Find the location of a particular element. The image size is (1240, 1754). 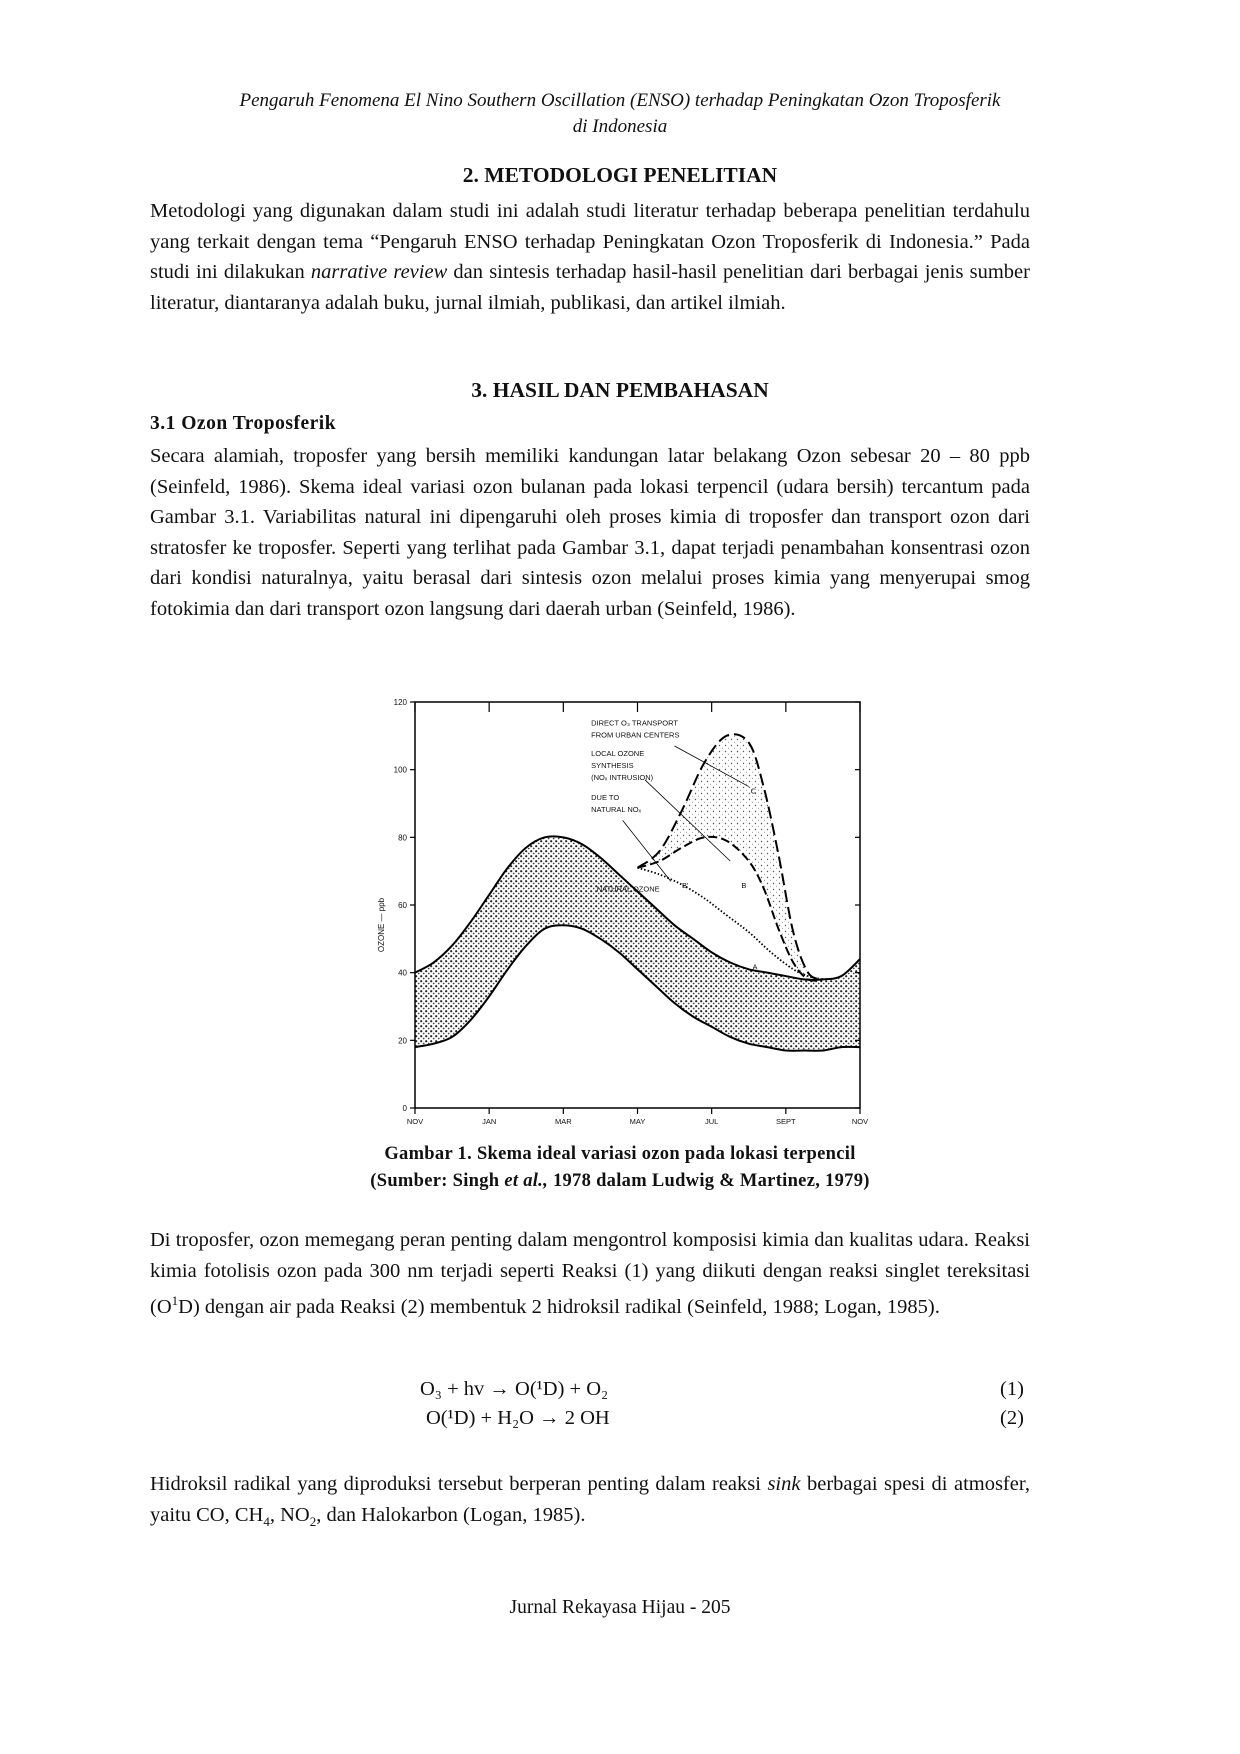

x-tick-label-0: NOV is located at coordinates (415, 1121).